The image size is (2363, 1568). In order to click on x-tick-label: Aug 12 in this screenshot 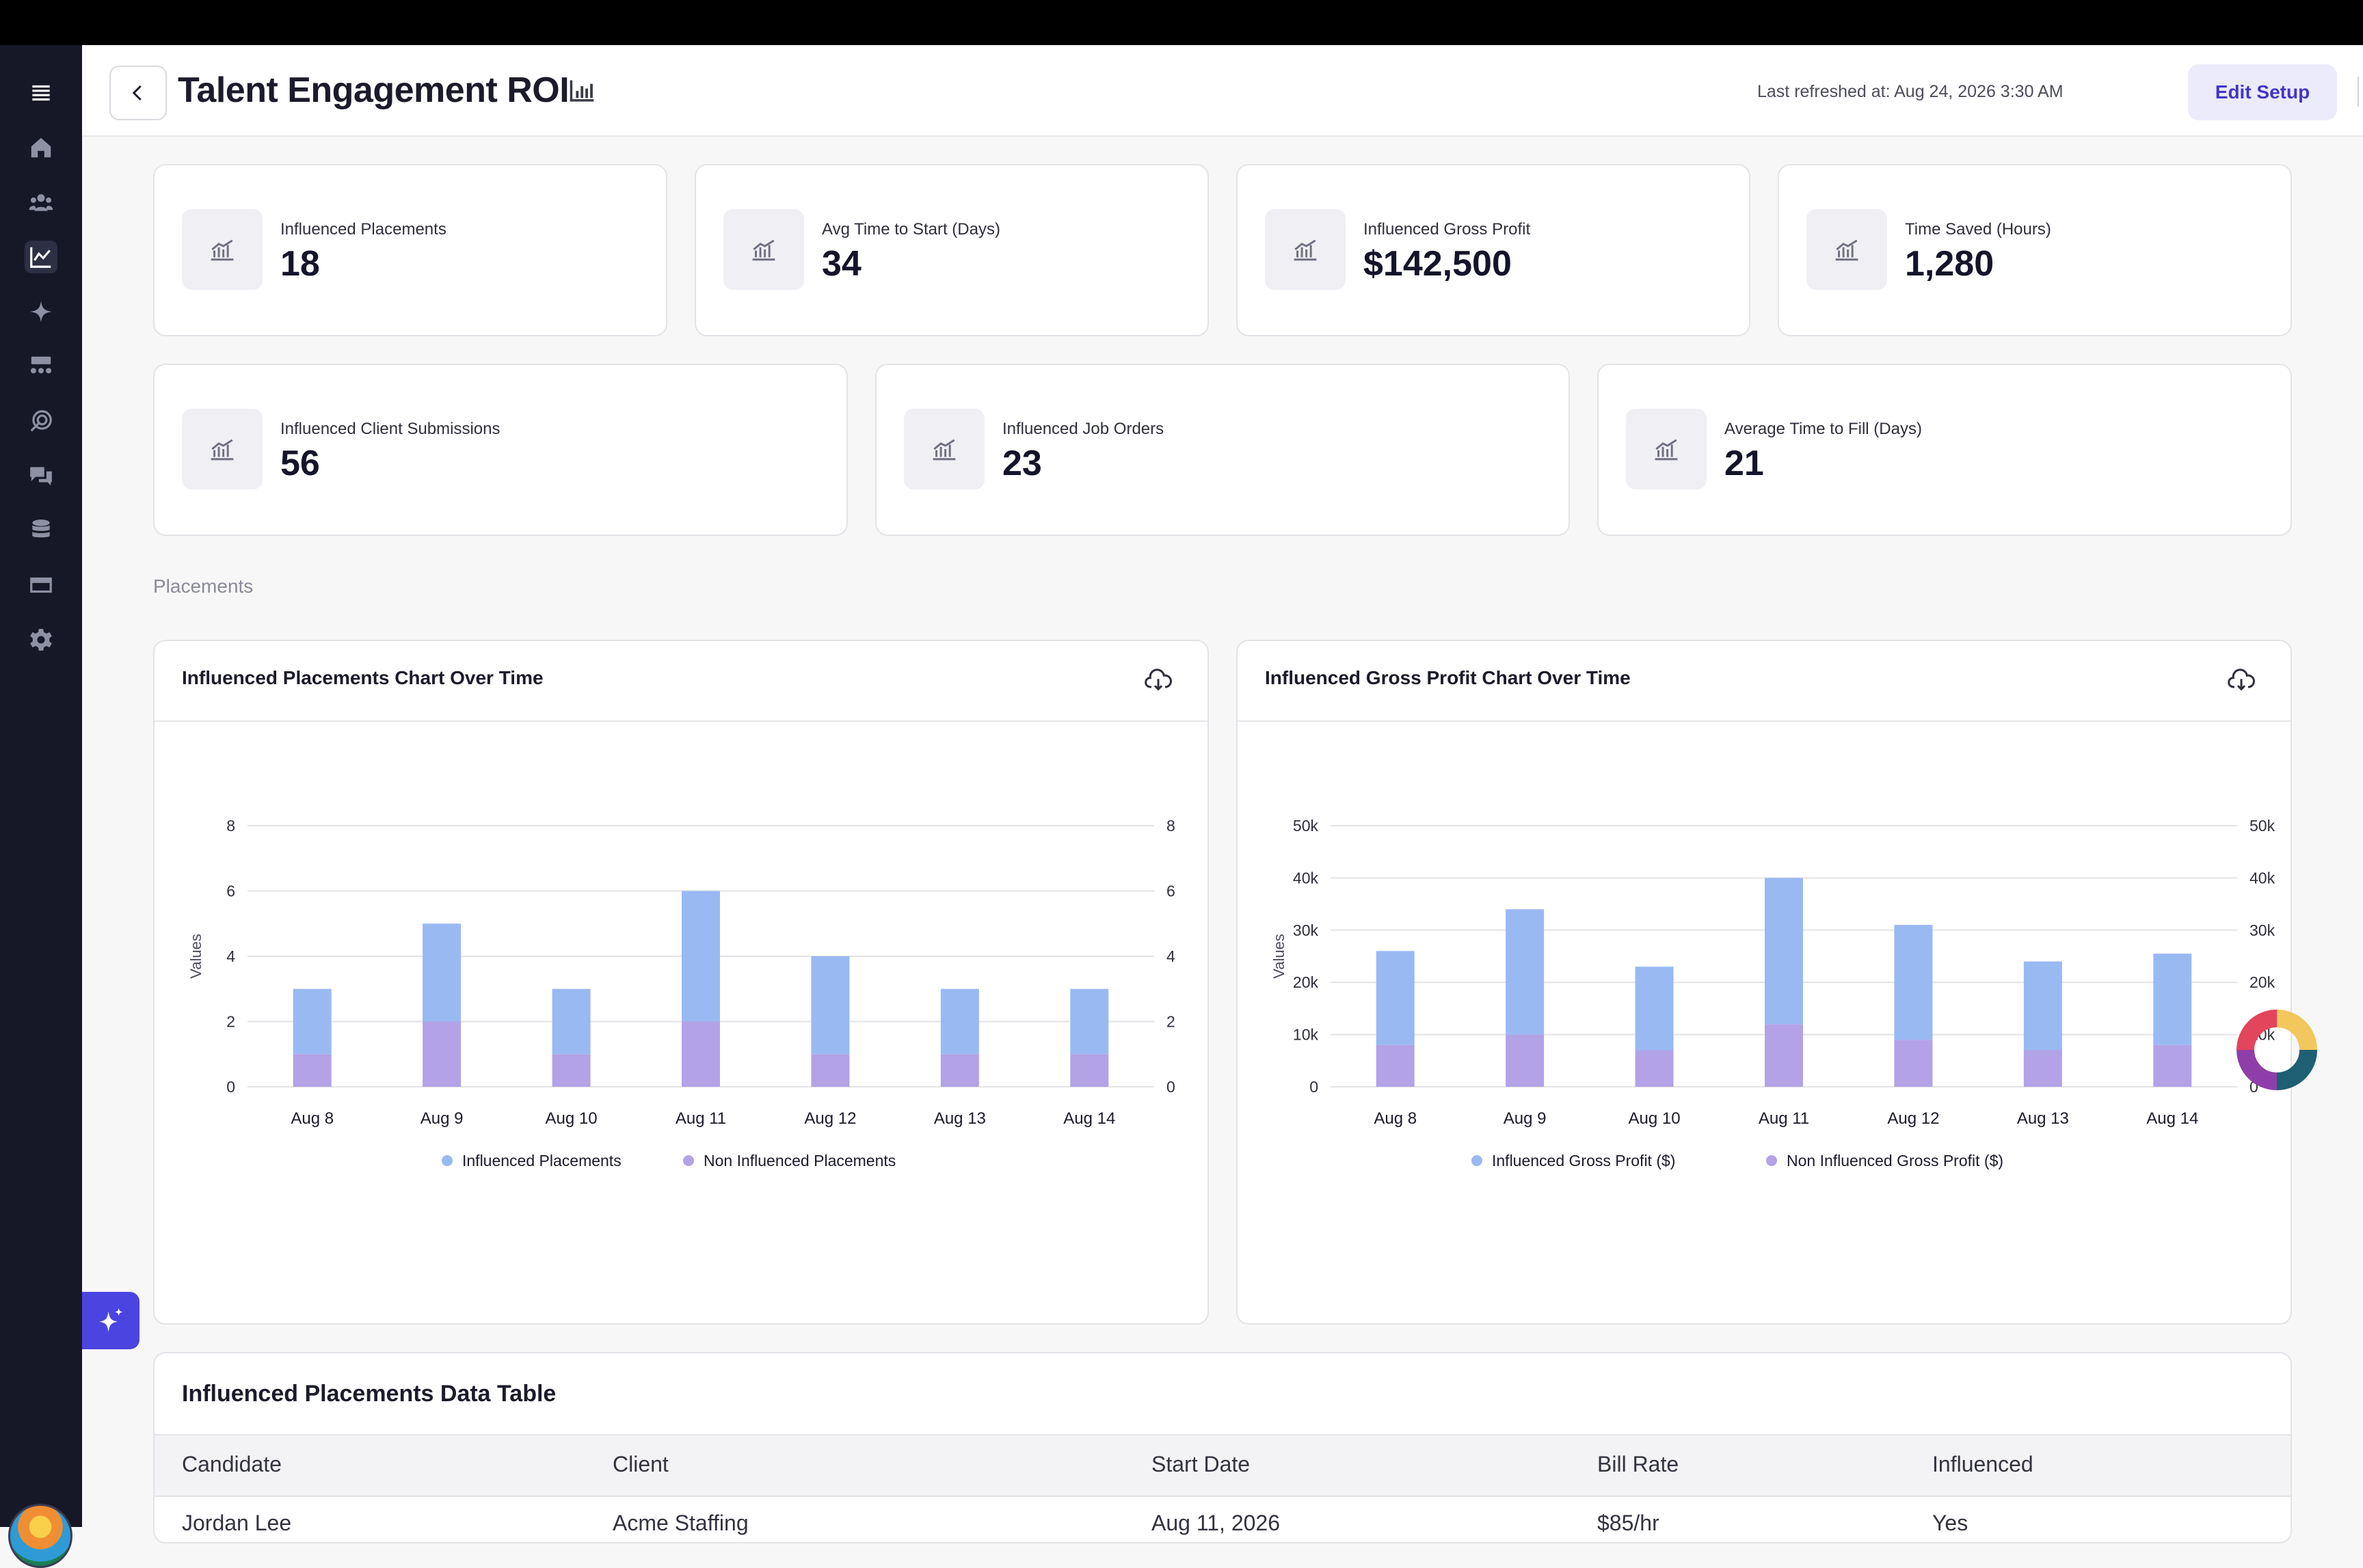, I will do `click(830, 1118)`.